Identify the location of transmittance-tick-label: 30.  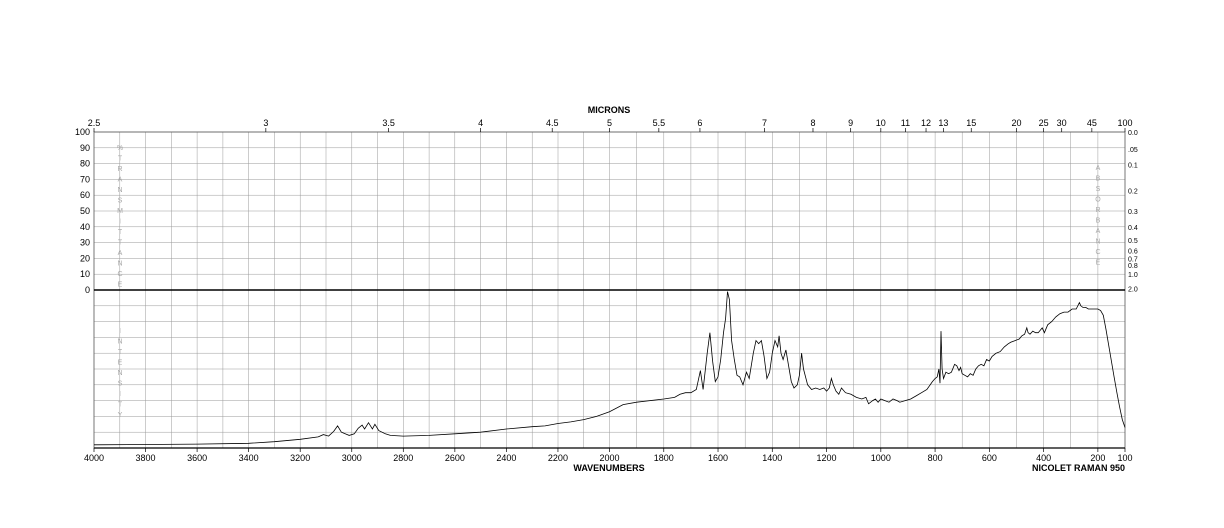
(85, 243).